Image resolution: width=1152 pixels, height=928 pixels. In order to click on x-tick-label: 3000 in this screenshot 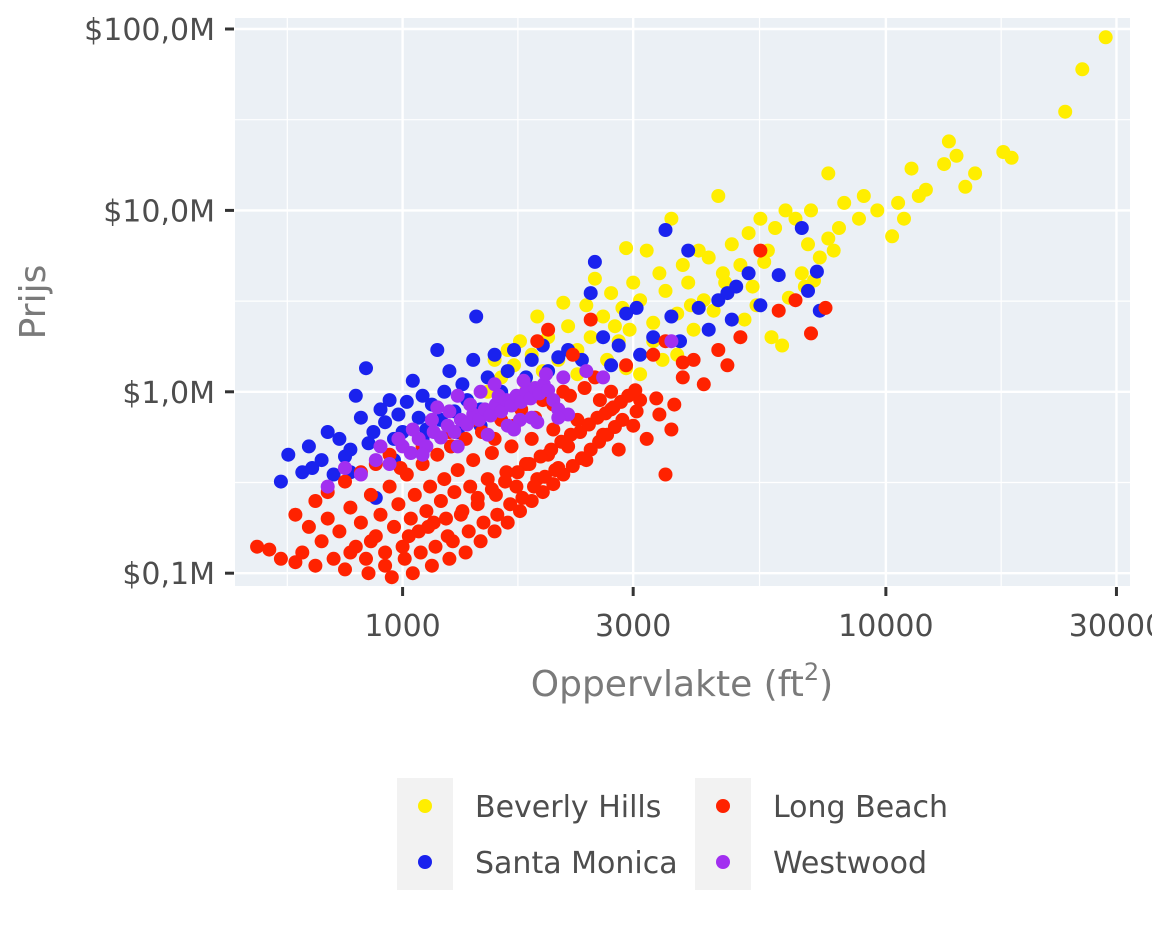, I will do `click(633, 626)`.